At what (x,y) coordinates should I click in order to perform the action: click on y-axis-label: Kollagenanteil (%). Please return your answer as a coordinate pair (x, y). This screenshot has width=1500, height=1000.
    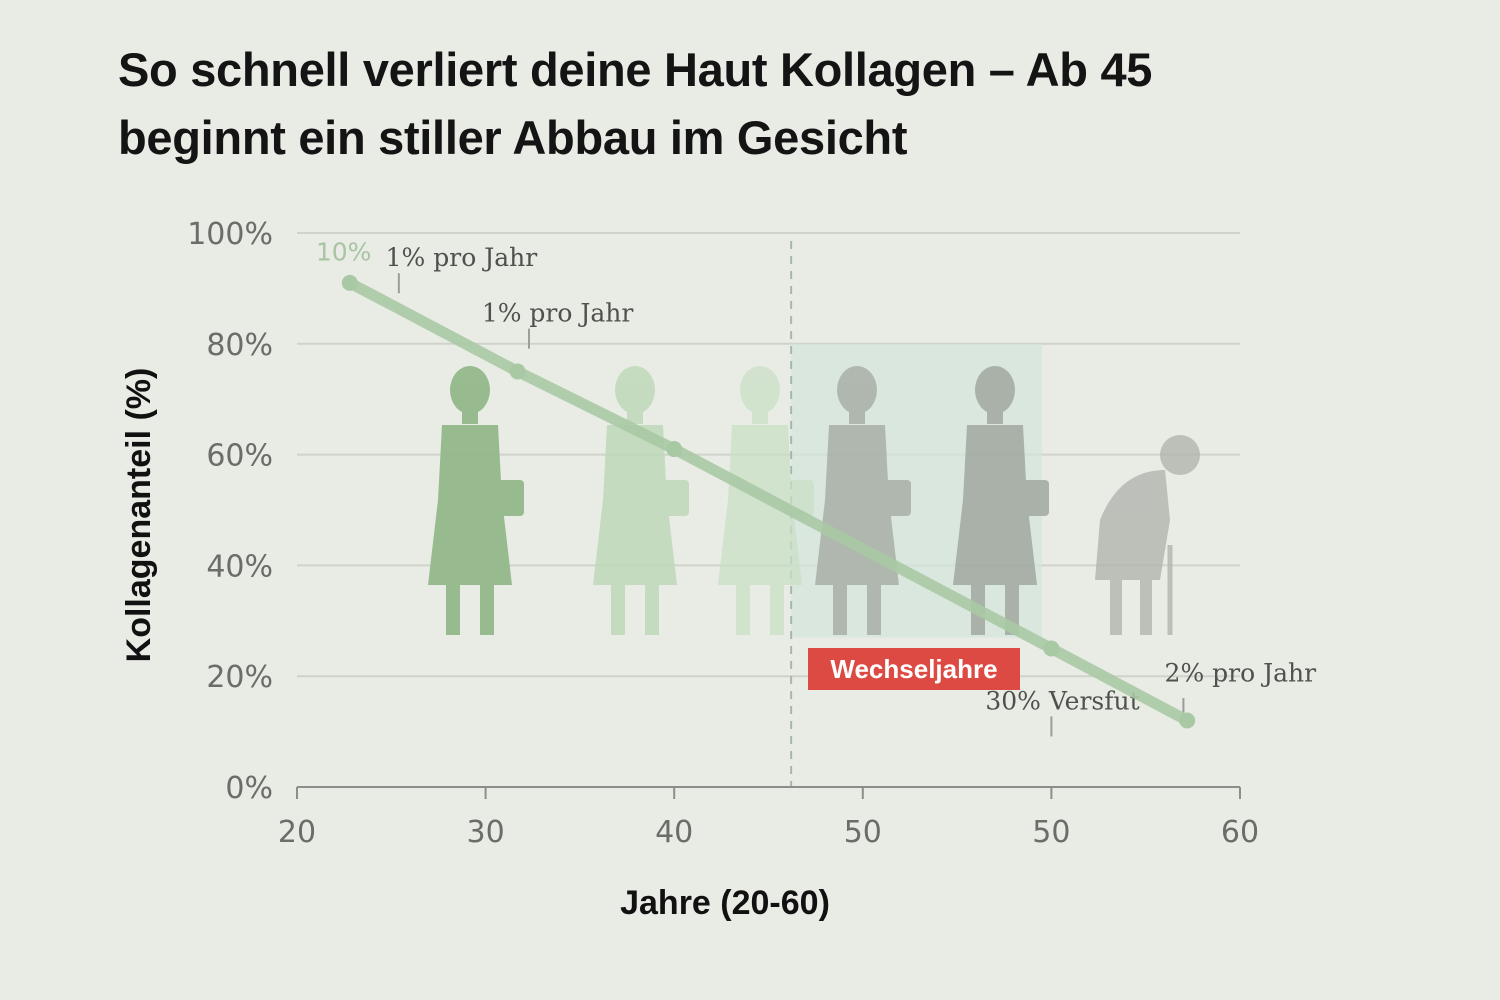
    Looking at the image, I should click on (139, 515).